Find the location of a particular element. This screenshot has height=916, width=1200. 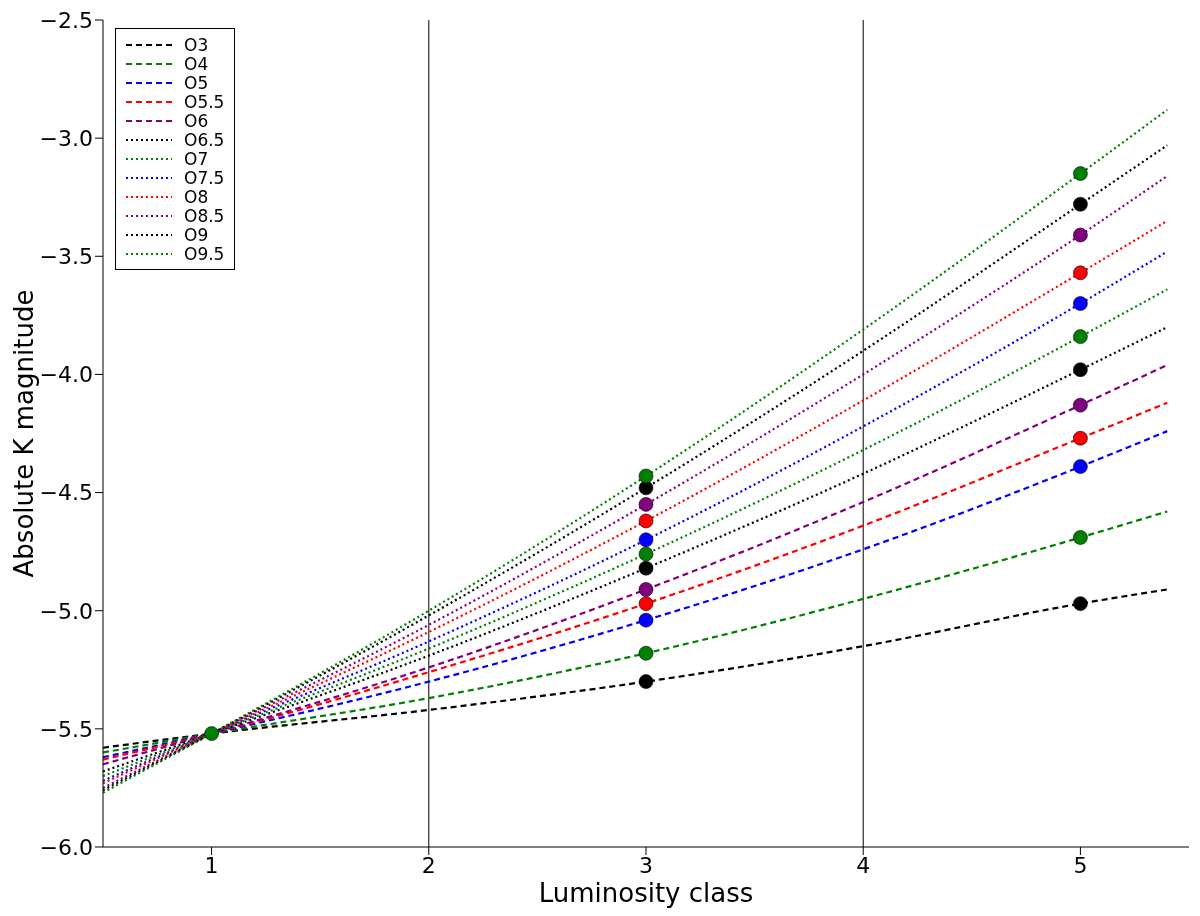

legend-label: O5.5 is located at coordinates (204, 101).